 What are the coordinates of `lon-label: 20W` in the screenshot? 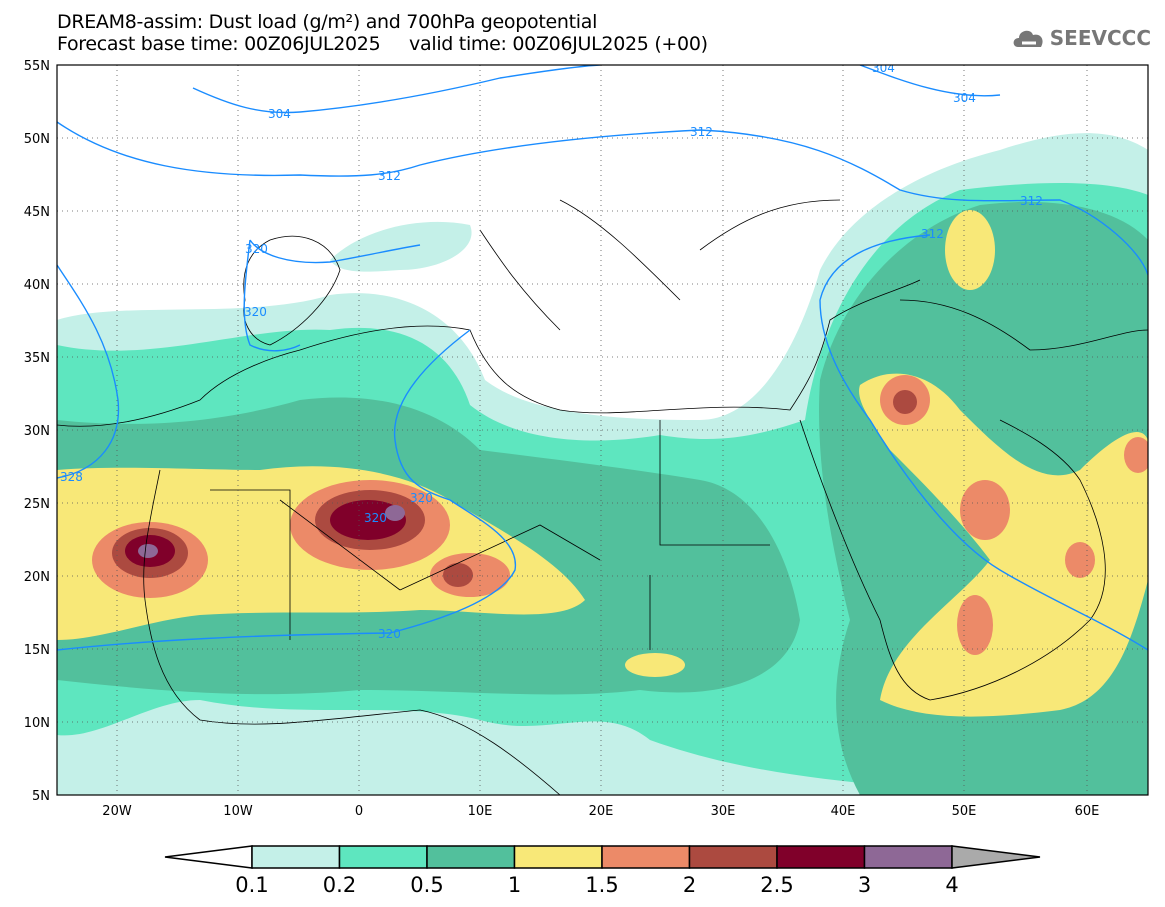 It's located at (117, 811).